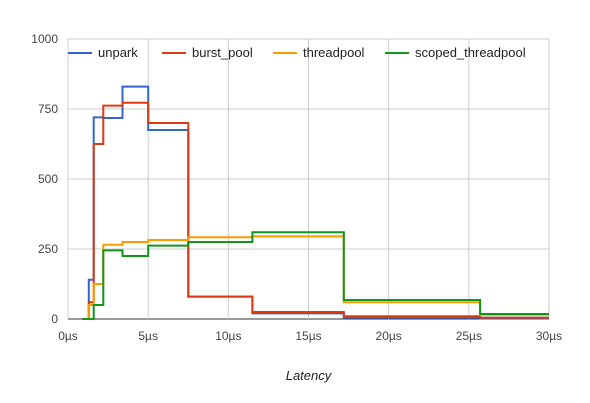 This screenshot has height=403, width=590. I want to click on y-tick-label: 1000, so click(44, 39).